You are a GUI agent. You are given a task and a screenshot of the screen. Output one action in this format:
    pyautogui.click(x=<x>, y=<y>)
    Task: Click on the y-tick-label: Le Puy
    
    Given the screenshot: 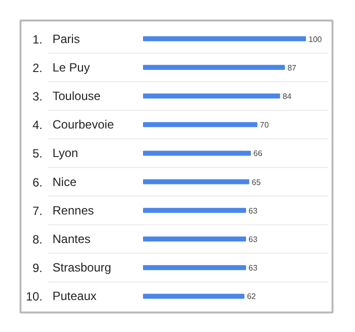 What is the action you would take?
    pyautogui.click(x=71, y=67)
    